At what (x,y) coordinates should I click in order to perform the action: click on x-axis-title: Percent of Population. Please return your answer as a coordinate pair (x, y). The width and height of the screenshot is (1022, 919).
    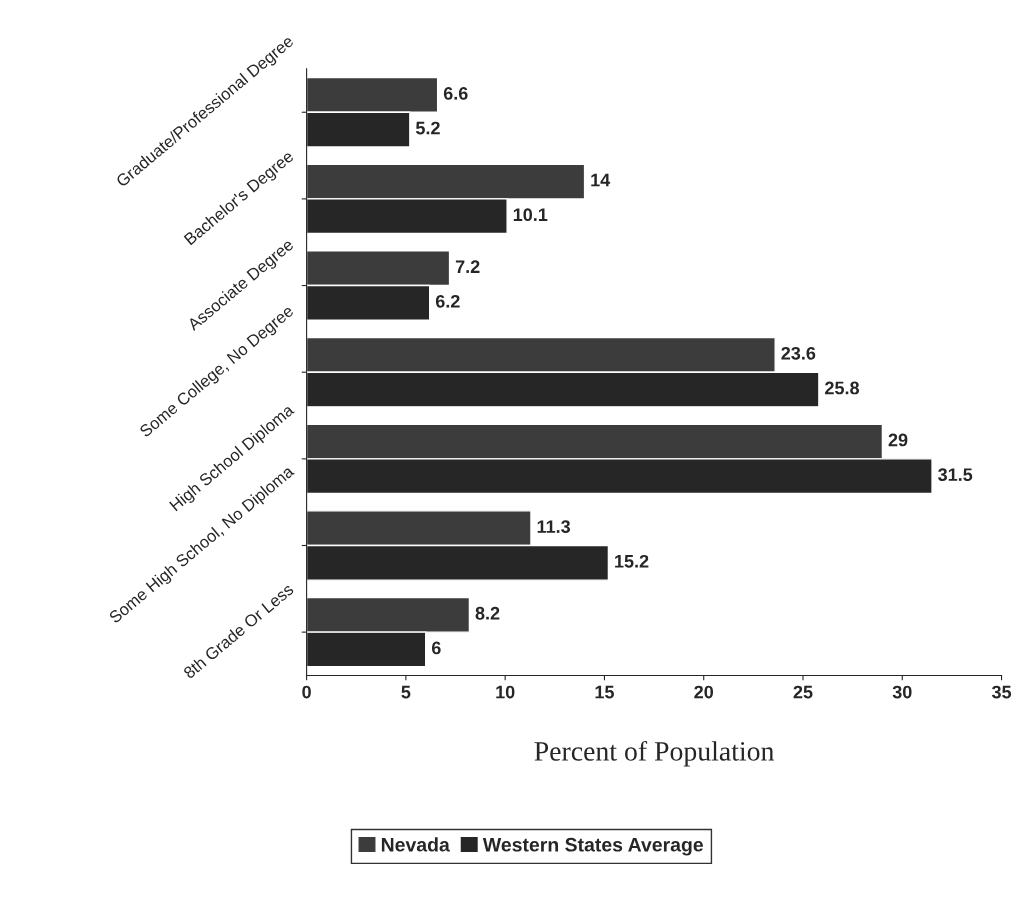
    Looking at the image, I should click on (654, 753).